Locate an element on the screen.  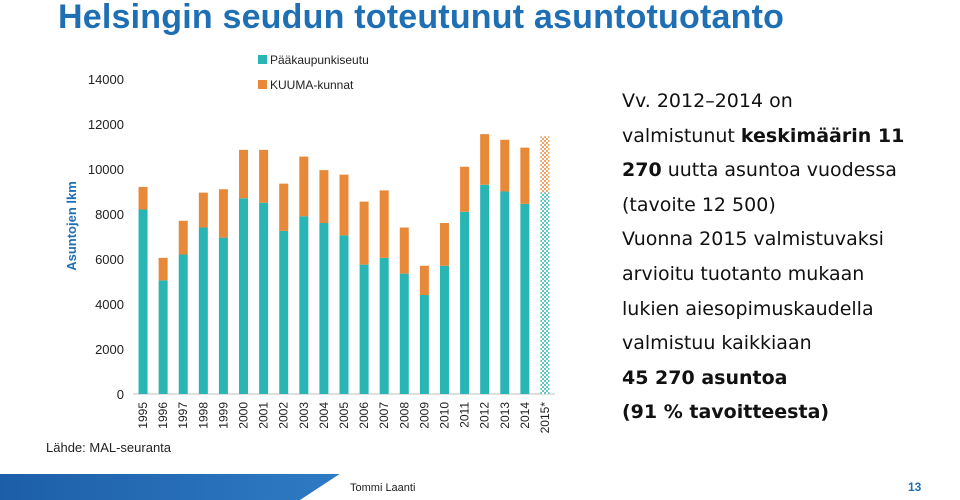
y-tick-label: 0 is located at coordinates (120, 394).